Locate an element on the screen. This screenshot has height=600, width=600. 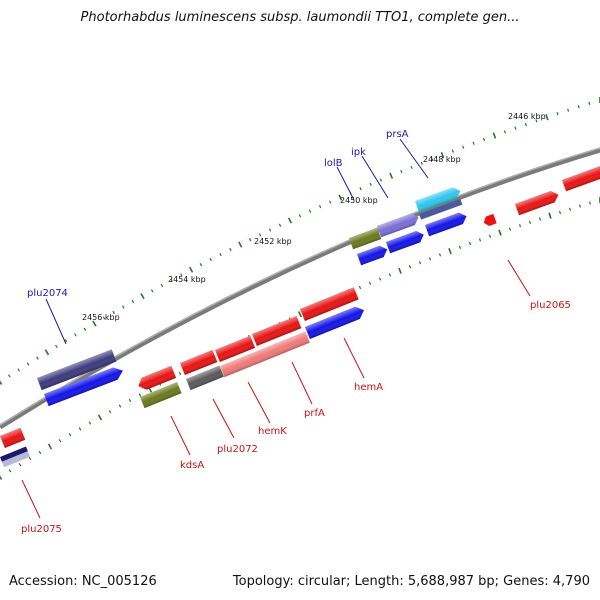
gene-rev-plu2075-b is located at coordinates (15, 457).